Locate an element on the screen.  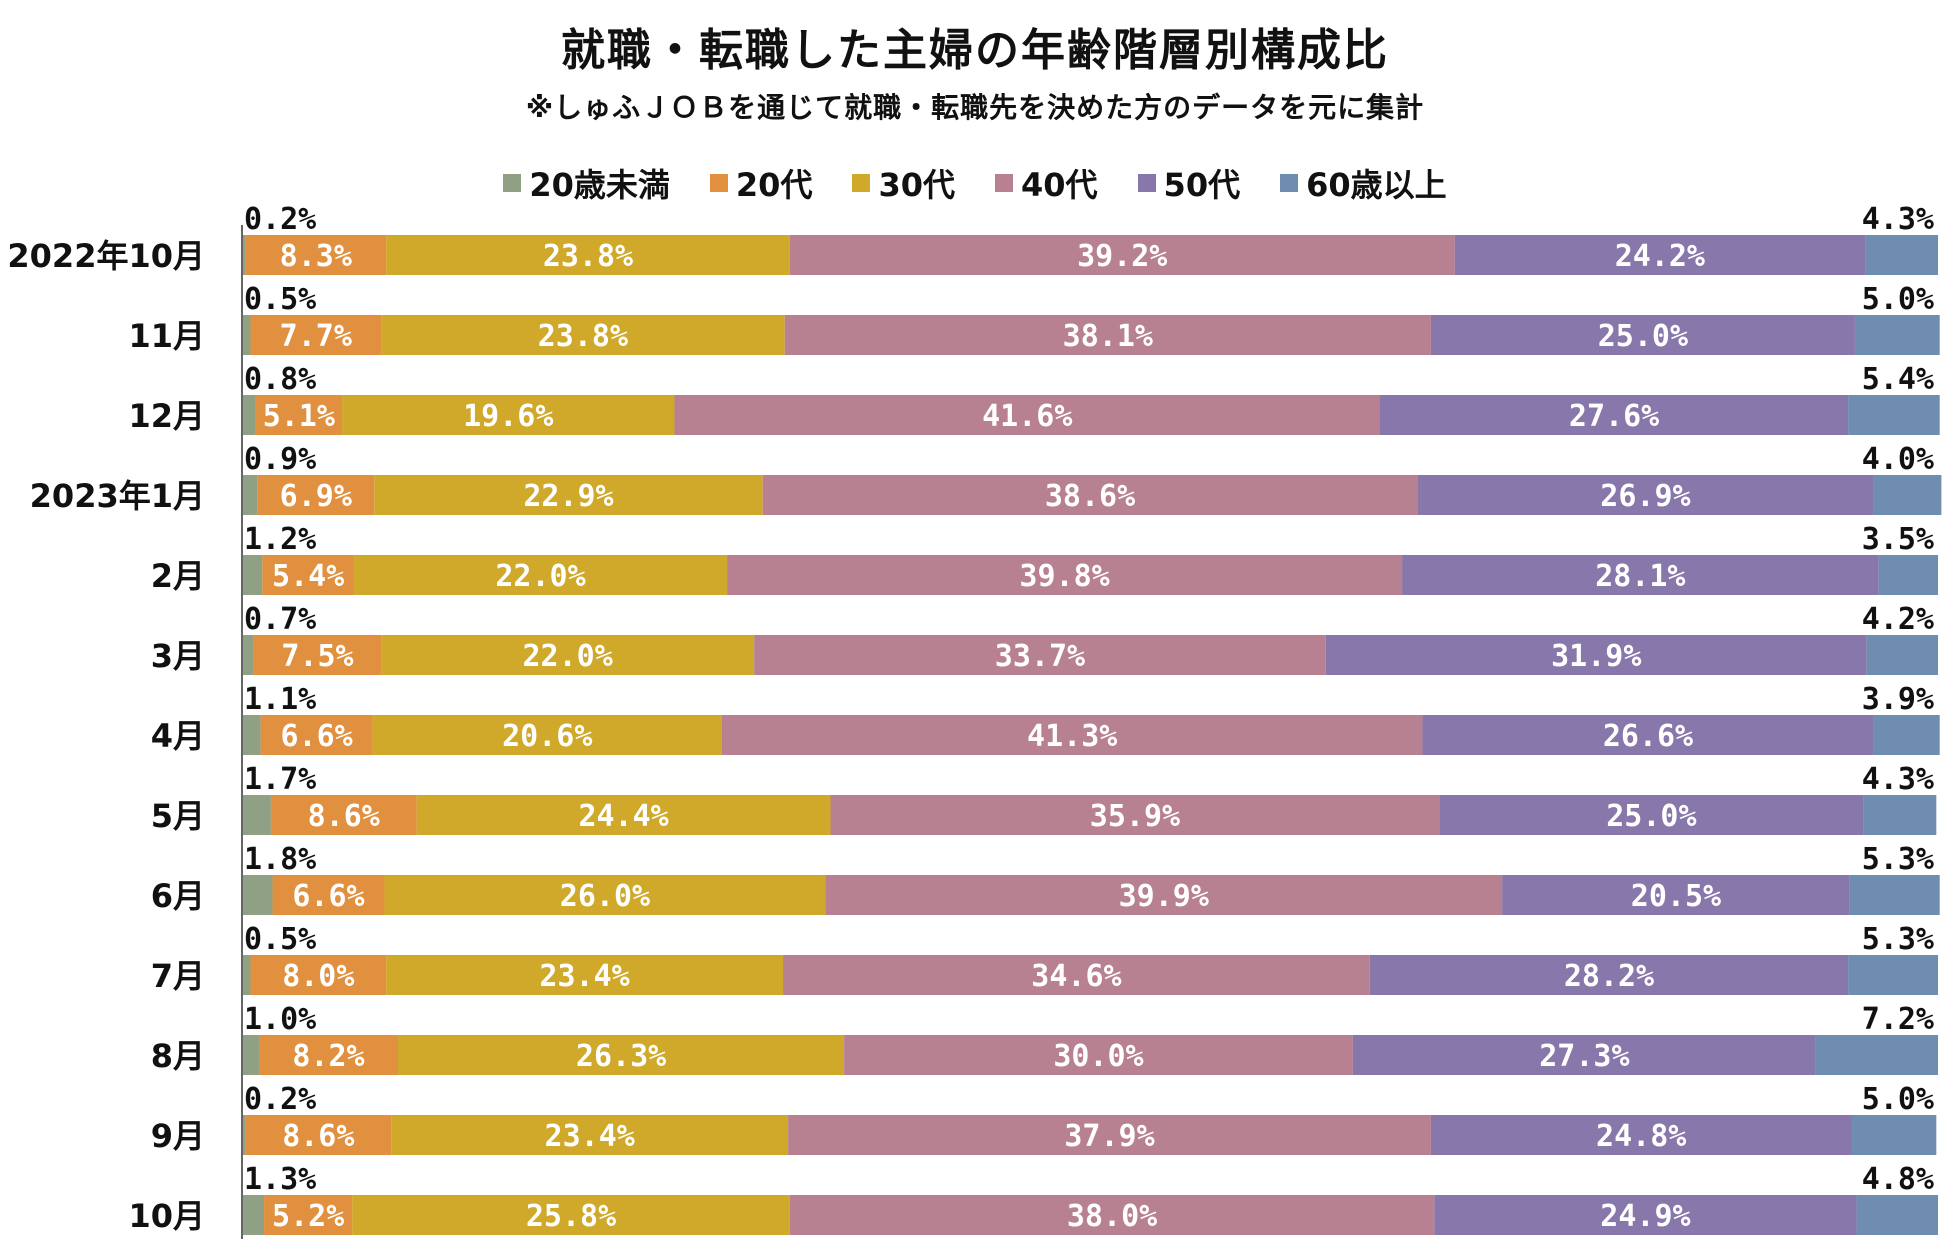
legend-swatch-20s is located at coordinates (718, 183).